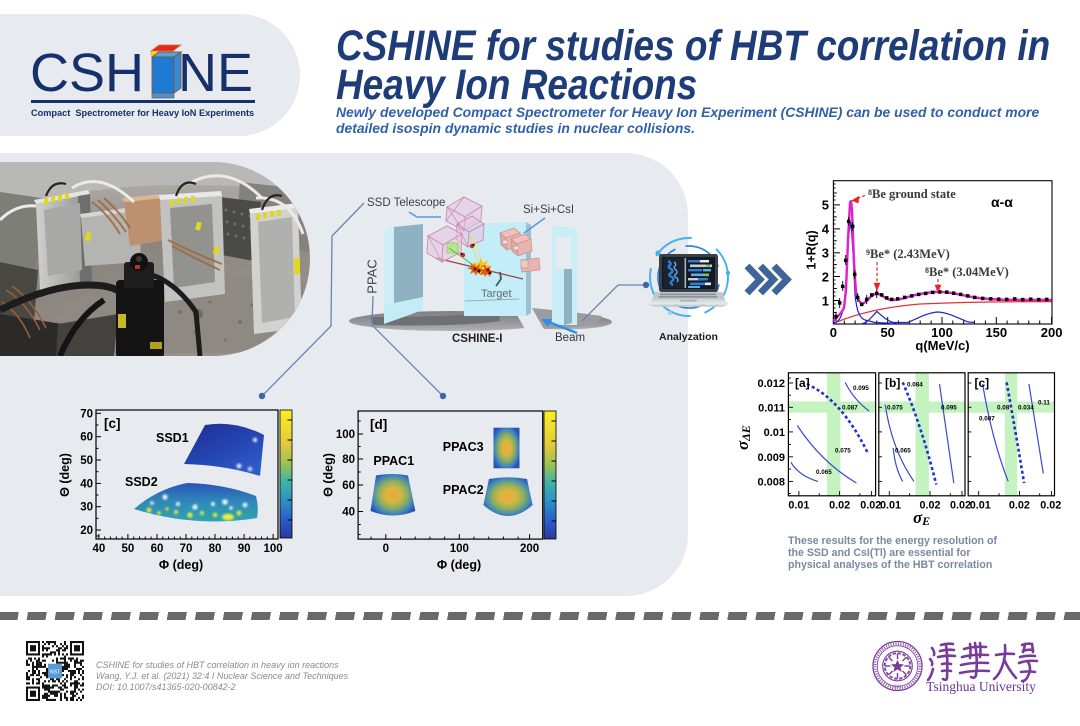 This screenshot has height=726, width=1080. Describe the element at coordinates (981, 686) in the screenshot. I see `svg-text: Tsinghua University` at that location.